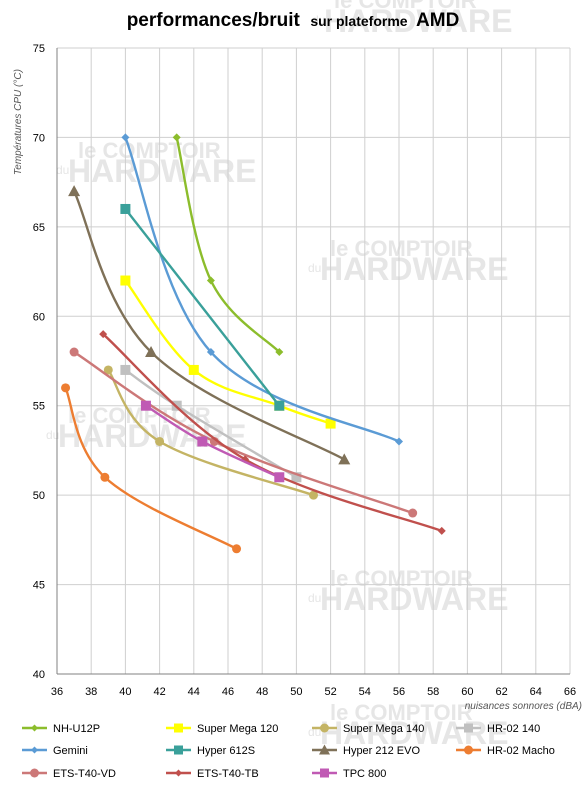 The height and width of the screenshot is (791, 586). Describe the element at coordinates (125, 692) in the screenshot. I see `x-tick-label: 40` at that location.